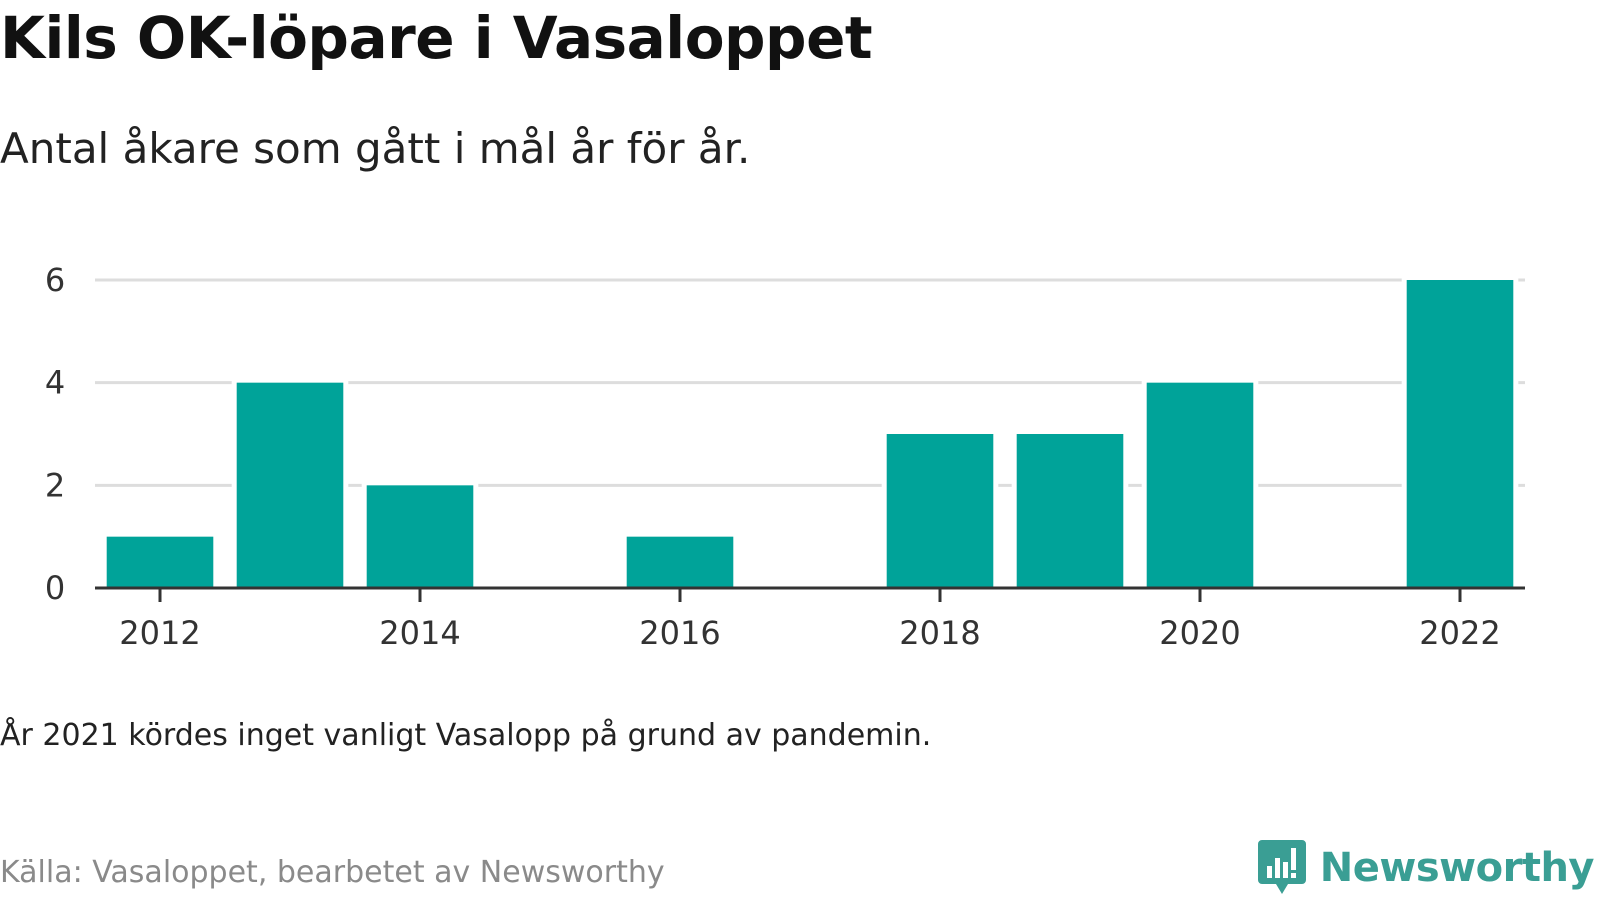 This screenshot has height=900, width=1600. Describe the element at coordinates (809, 633) in the screenshot. I see `x-axis-labels: 2012 2014 2016 2018 2020 2022` at that location.